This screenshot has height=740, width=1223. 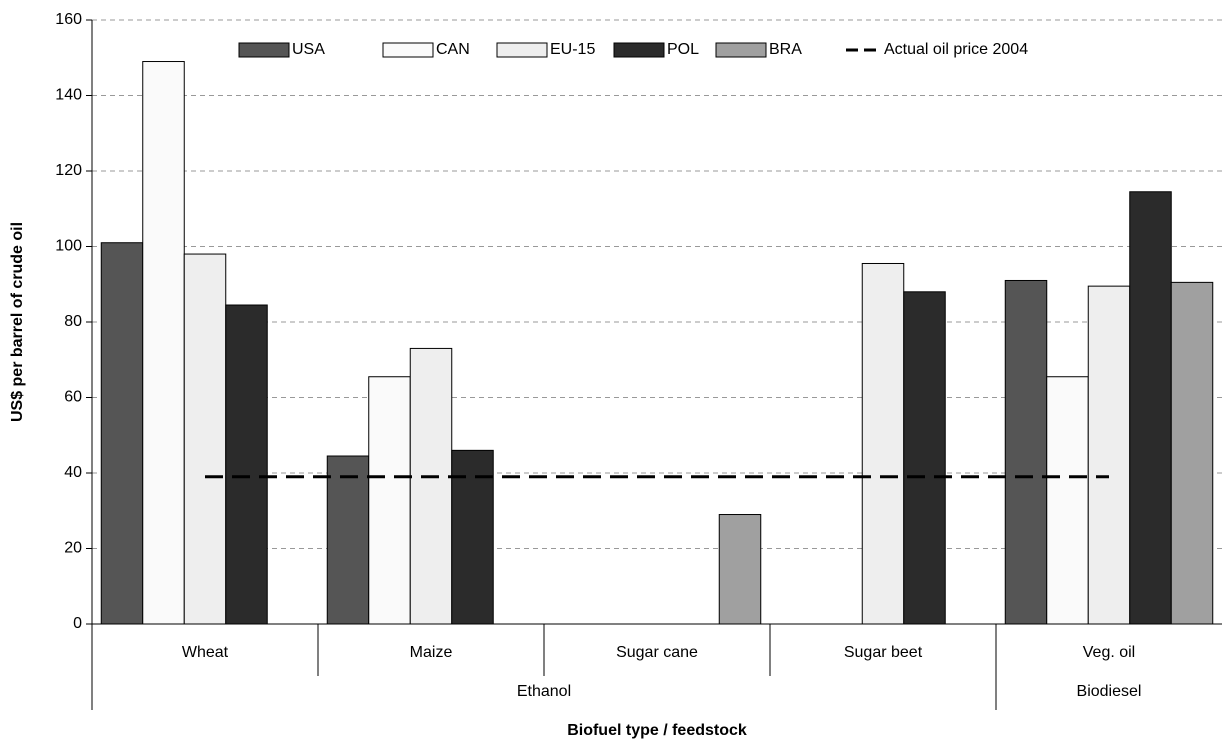 I want to click on legend-label: USA, so click(x=308, y=49).